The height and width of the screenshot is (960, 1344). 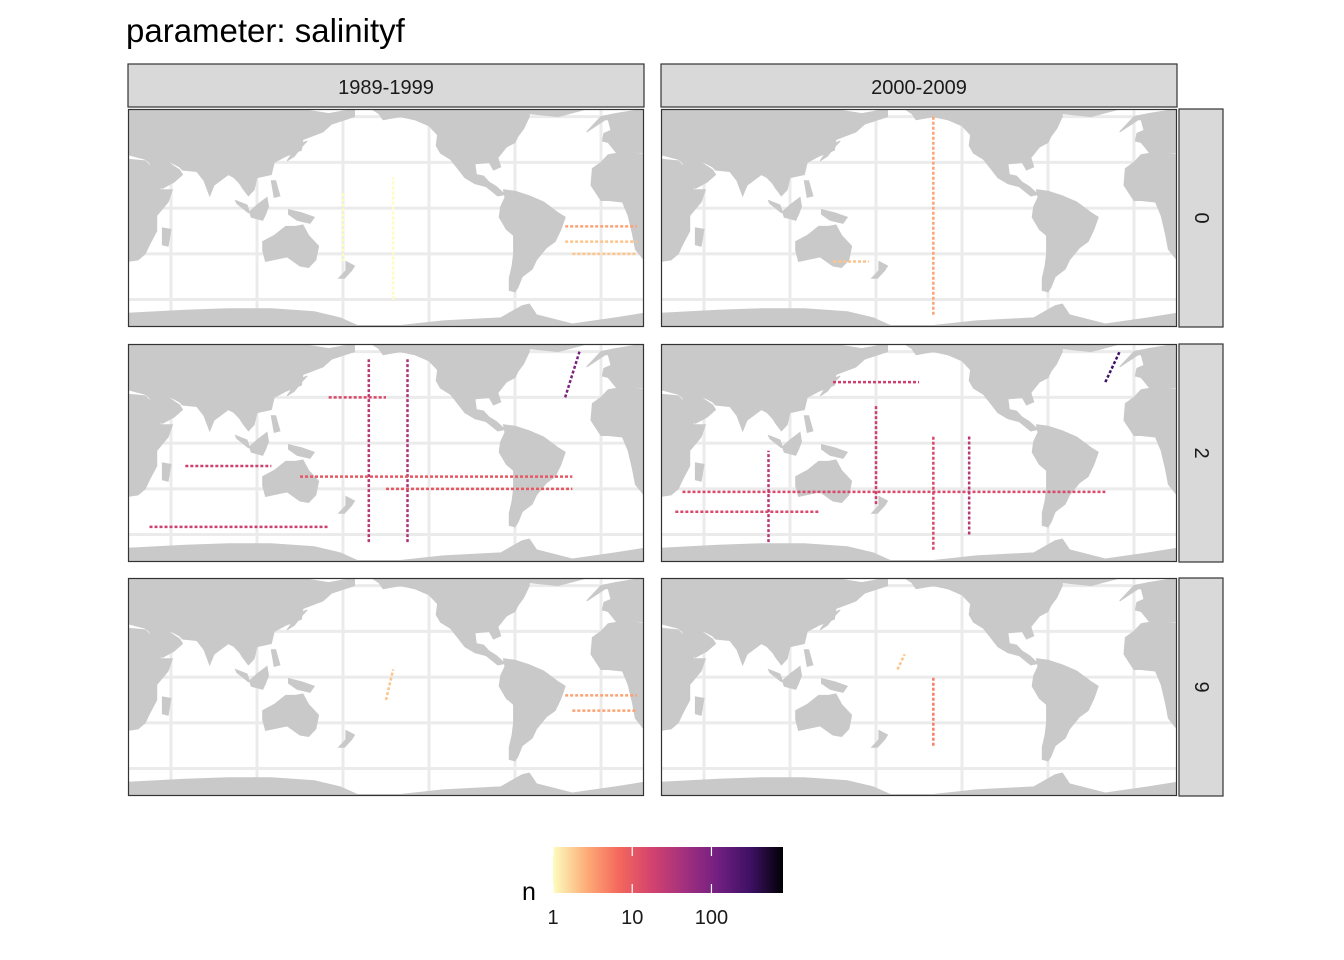 What do you see at coordinates (266, 30) in the screenshot?
I see `plot-title: parameter: salinityf` at bounding box center [266, 30].